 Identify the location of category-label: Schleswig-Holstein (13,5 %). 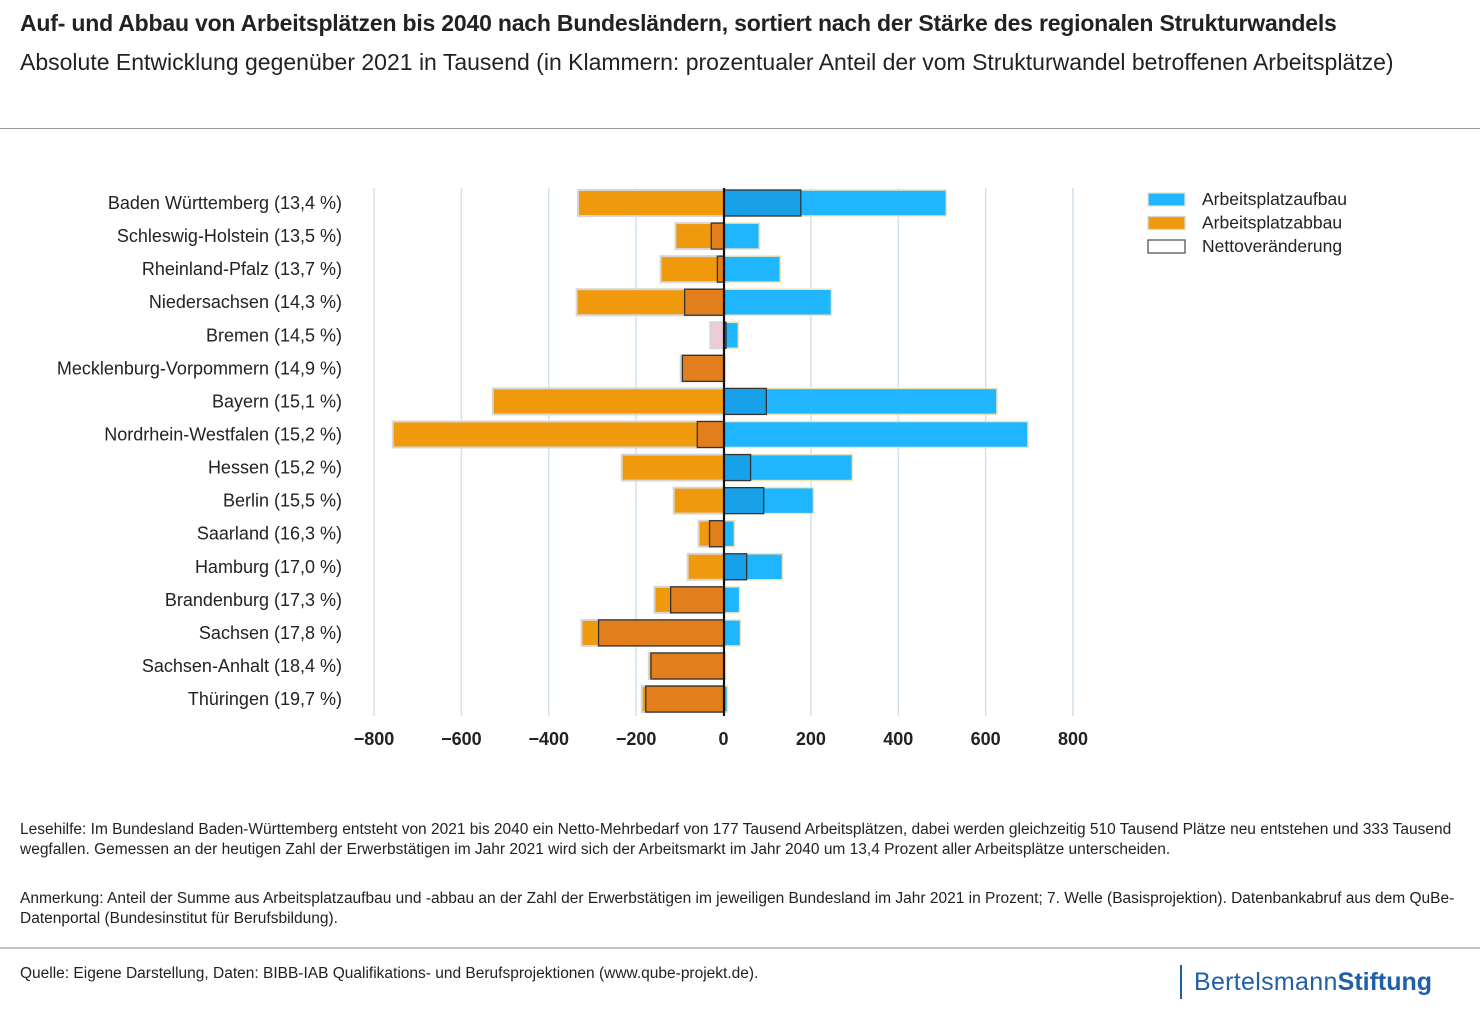
(229, 236).